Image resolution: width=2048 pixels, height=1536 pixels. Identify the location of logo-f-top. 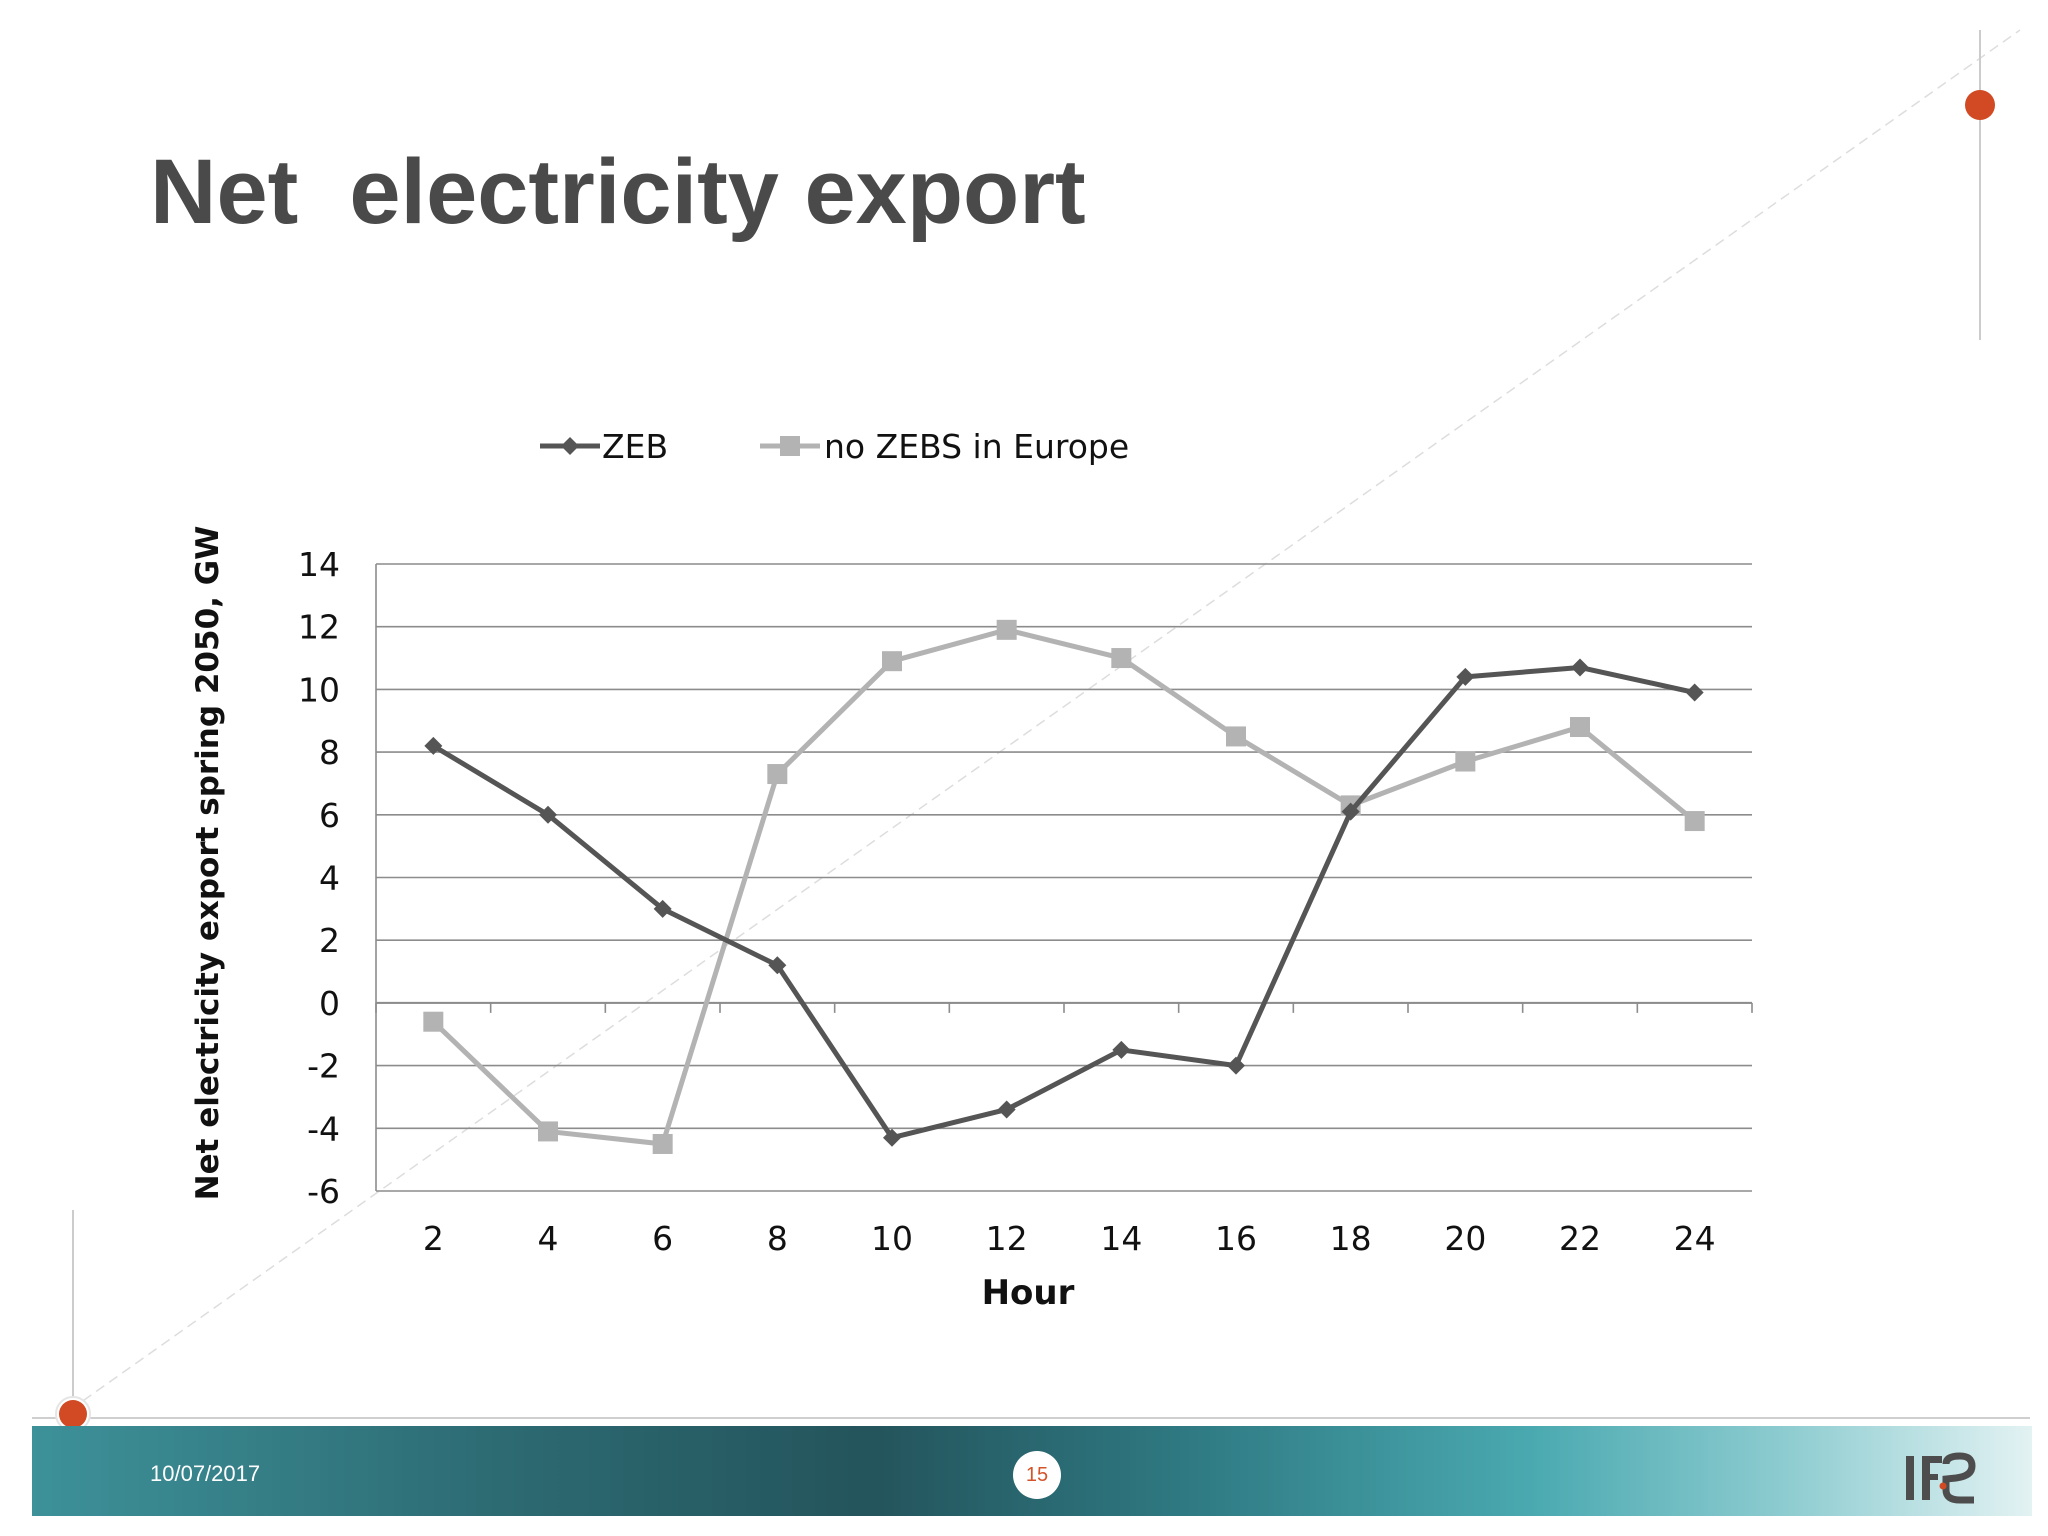
(1932, 1459).